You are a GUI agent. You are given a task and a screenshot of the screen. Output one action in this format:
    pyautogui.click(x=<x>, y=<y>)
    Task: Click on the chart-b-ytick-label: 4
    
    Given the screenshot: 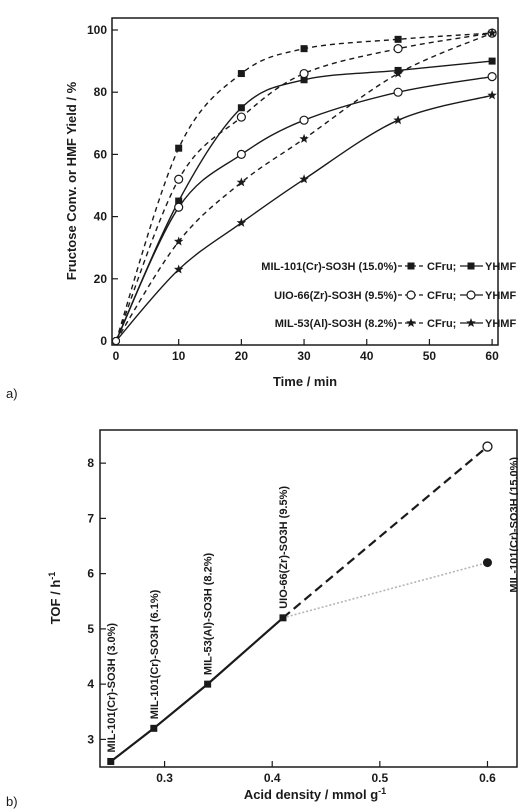 What is the action you would take?
    pyautogui.click(x=90, y=684)
    